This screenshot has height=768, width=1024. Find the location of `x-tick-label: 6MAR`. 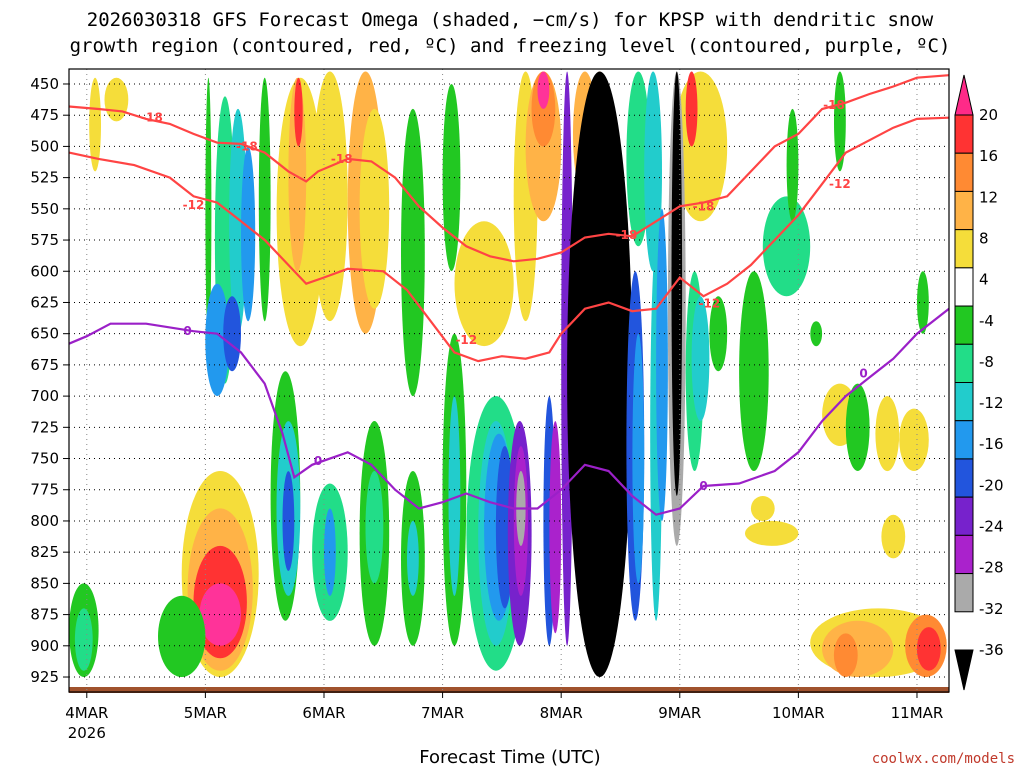

x-tick-label: 6MAR is located at coordinates (323, 713).